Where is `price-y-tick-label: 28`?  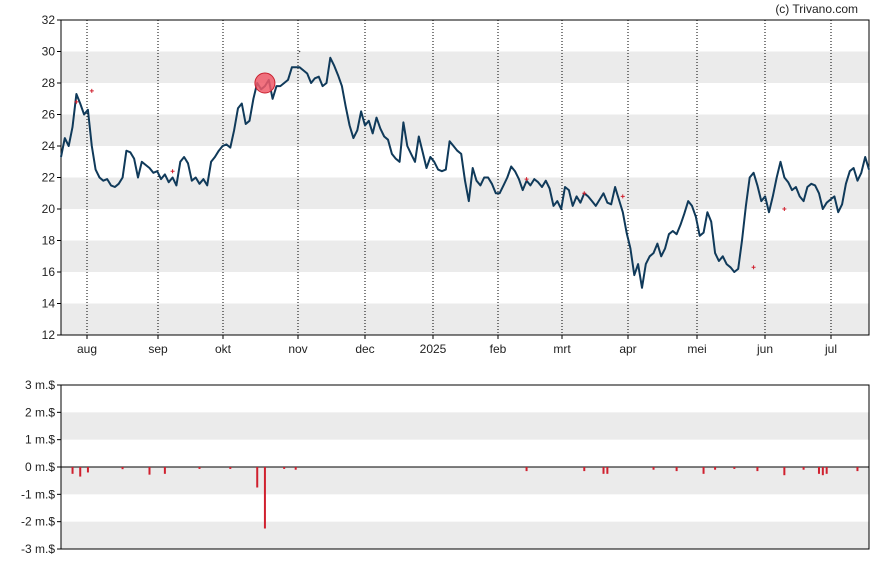 price-y-tick-label: 28 is located at coordinates (49, 83).